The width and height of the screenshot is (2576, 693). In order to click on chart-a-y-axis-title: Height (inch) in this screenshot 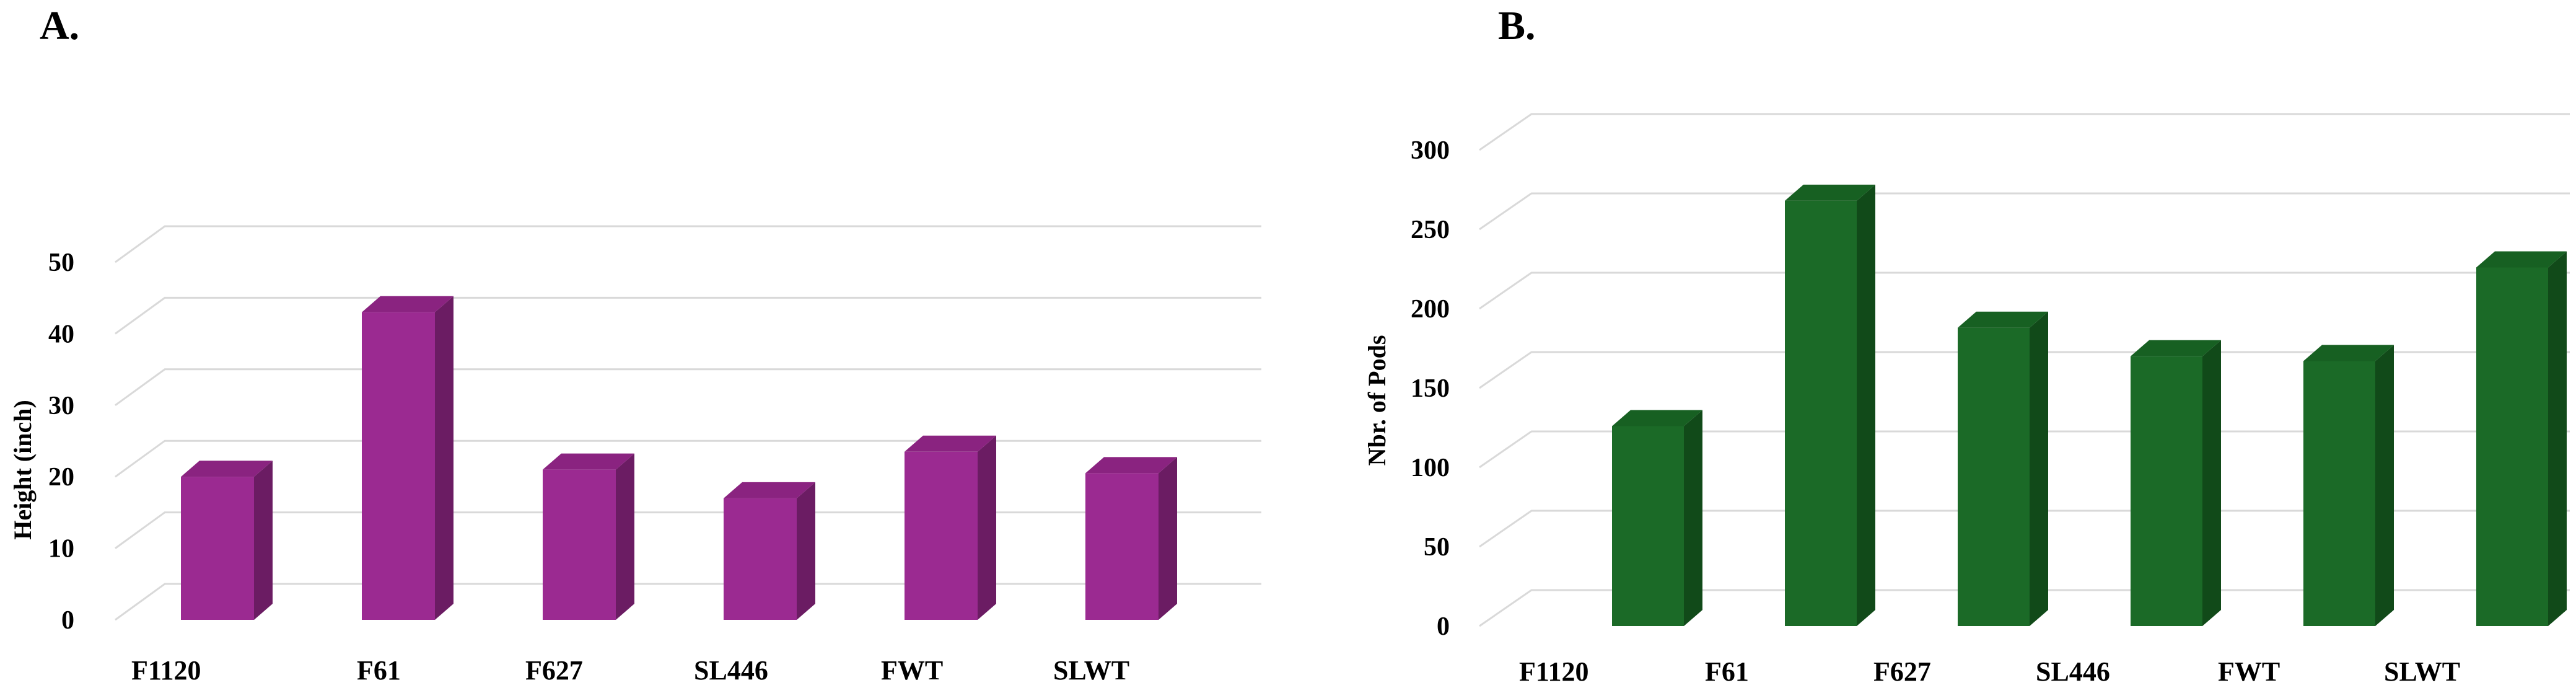, I will do `click(23, 470)`.